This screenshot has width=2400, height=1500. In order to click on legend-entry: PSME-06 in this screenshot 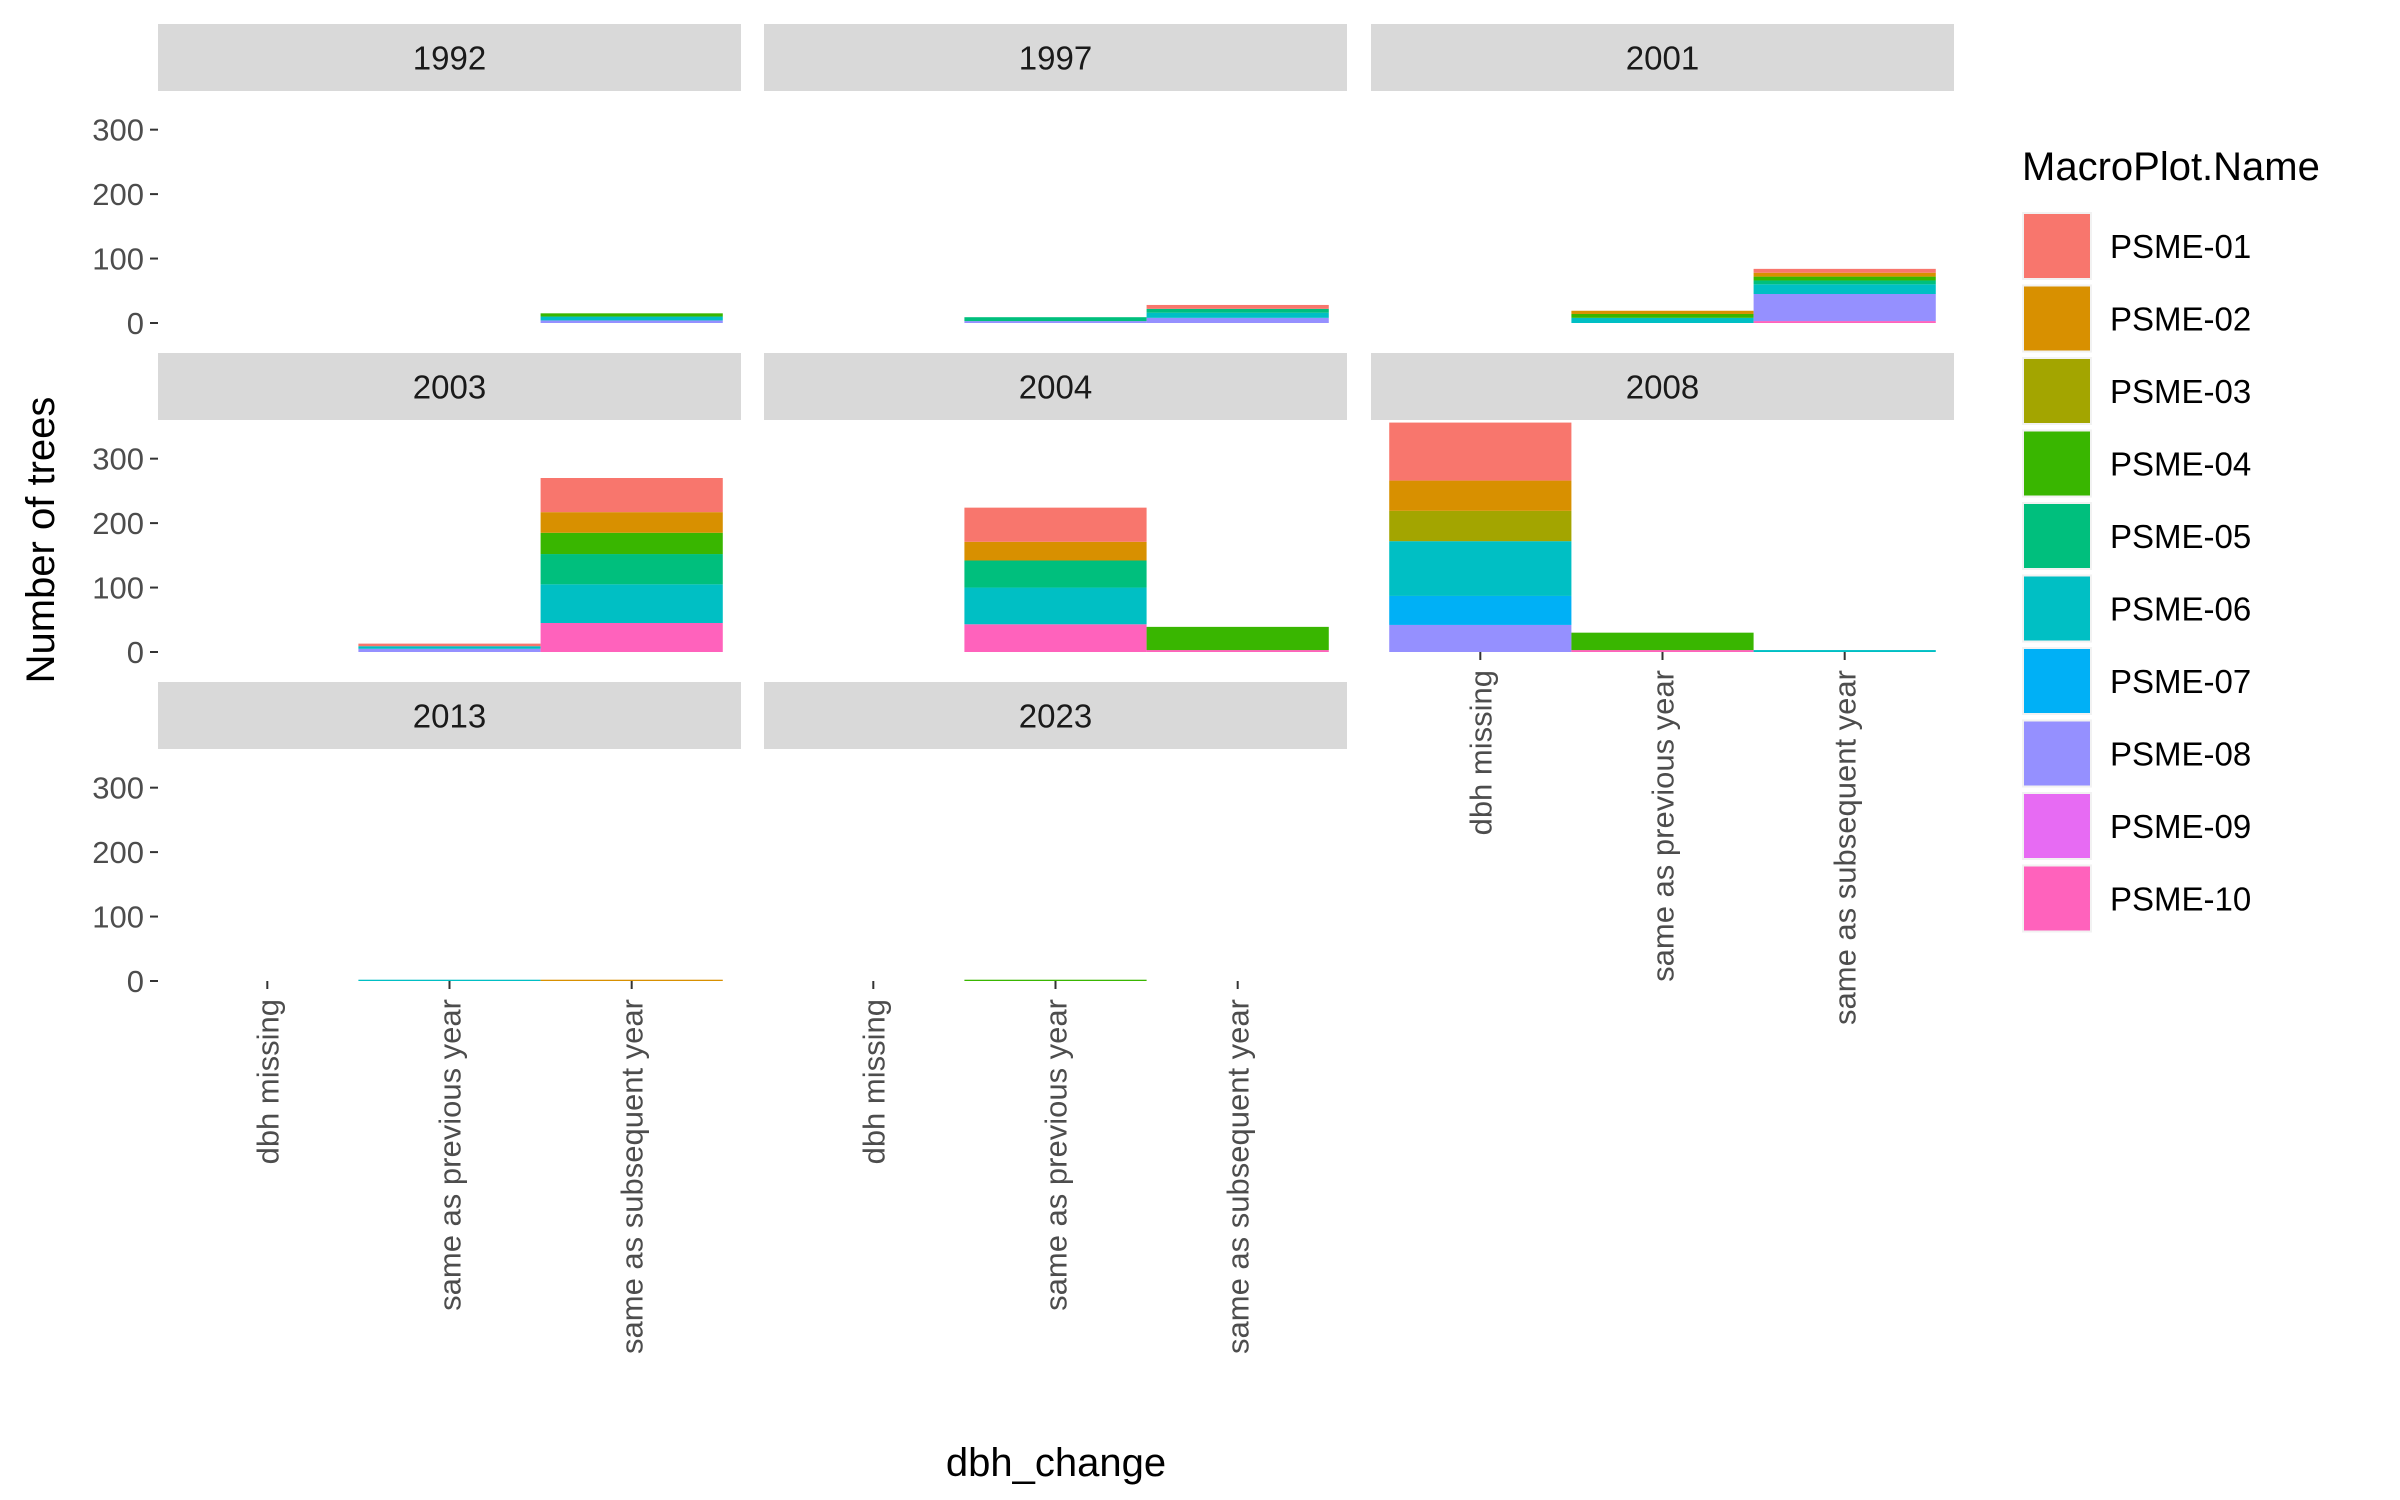, I will do `click(2136, 608)`.